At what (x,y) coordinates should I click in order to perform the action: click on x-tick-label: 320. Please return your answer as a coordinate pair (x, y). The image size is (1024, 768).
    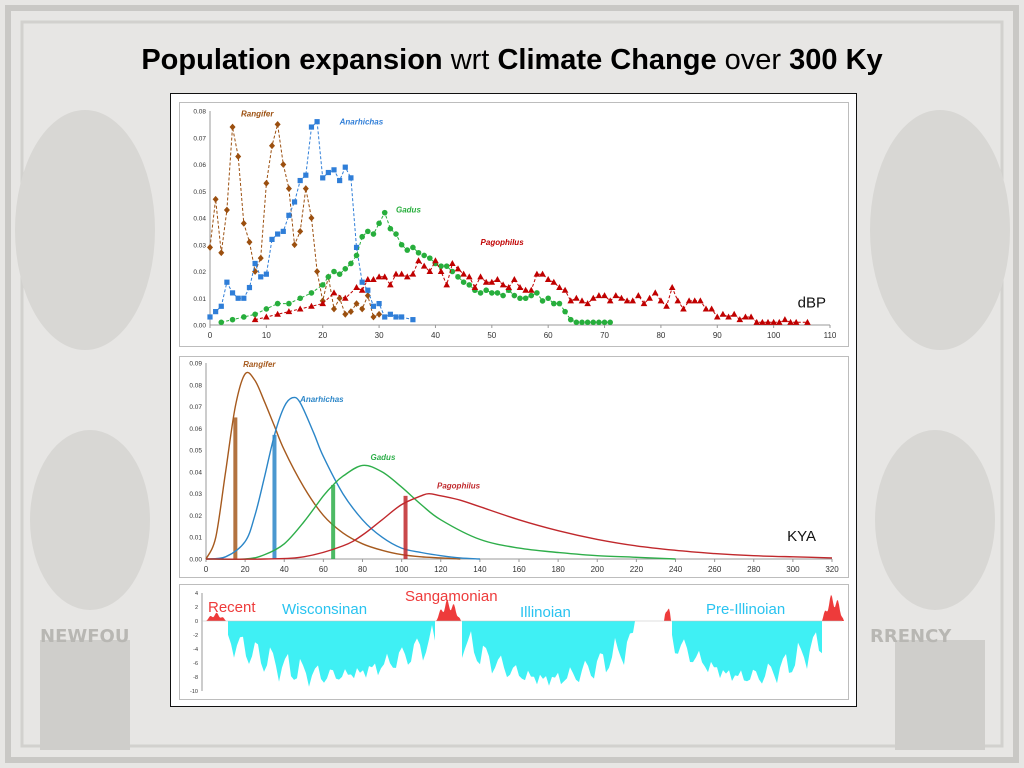
    Looking at the image, I should click on (832, 569).